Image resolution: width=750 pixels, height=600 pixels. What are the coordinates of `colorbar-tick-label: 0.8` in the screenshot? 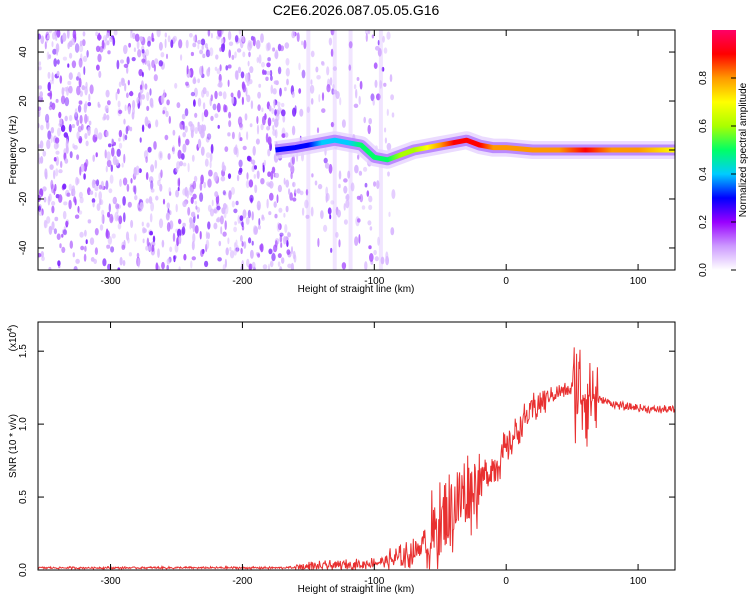 It's located at (703, 78).